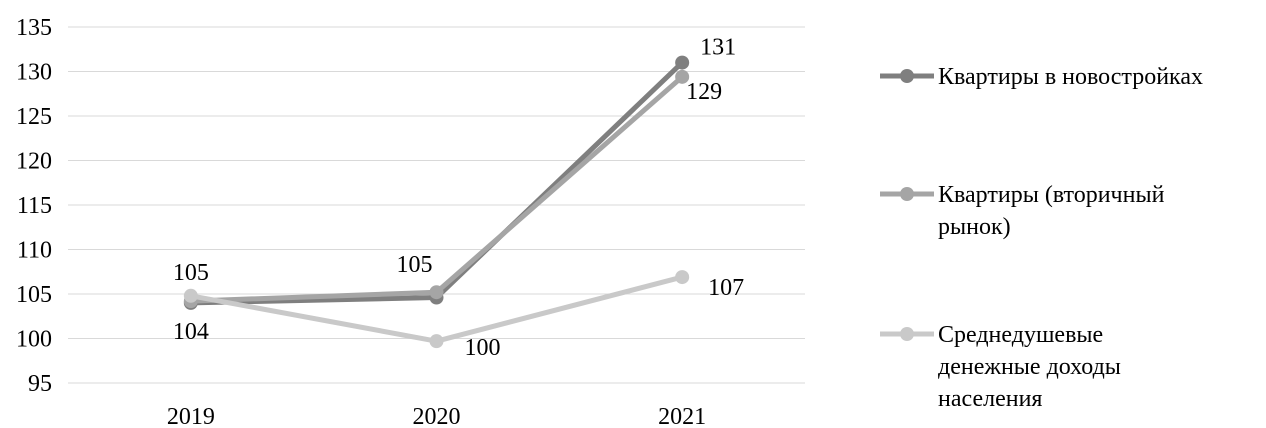 The height and width of the screenshot is (428, 1266). Describe the element at coordinates (682, 416) in the screenshot. I see `x-tick-label: 2021` at that location.